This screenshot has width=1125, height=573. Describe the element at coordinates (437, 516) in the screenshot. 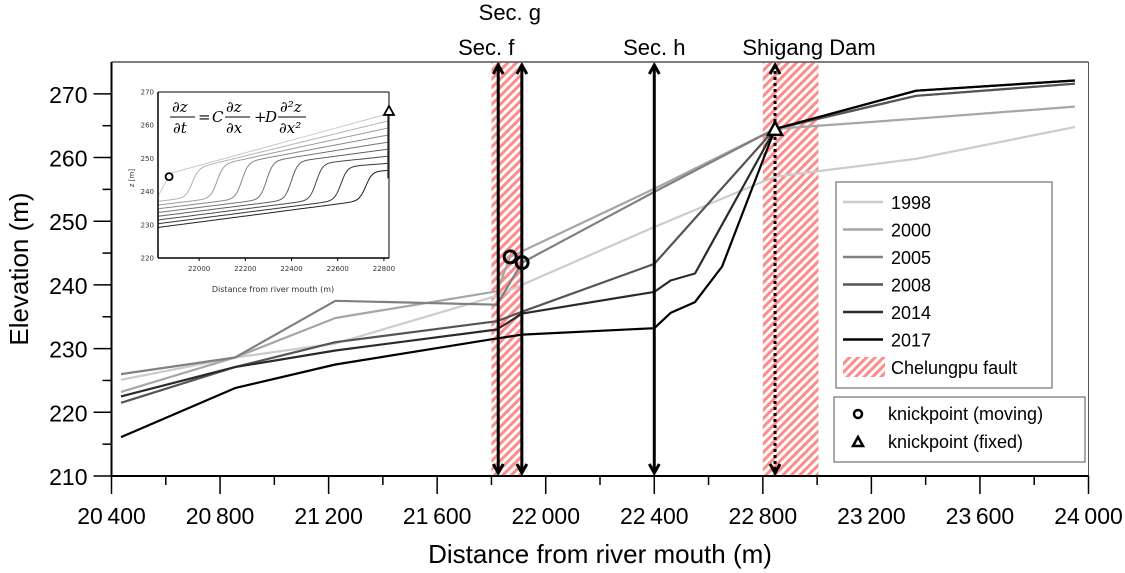

I see `x-tick-label: 21 600` at that location.